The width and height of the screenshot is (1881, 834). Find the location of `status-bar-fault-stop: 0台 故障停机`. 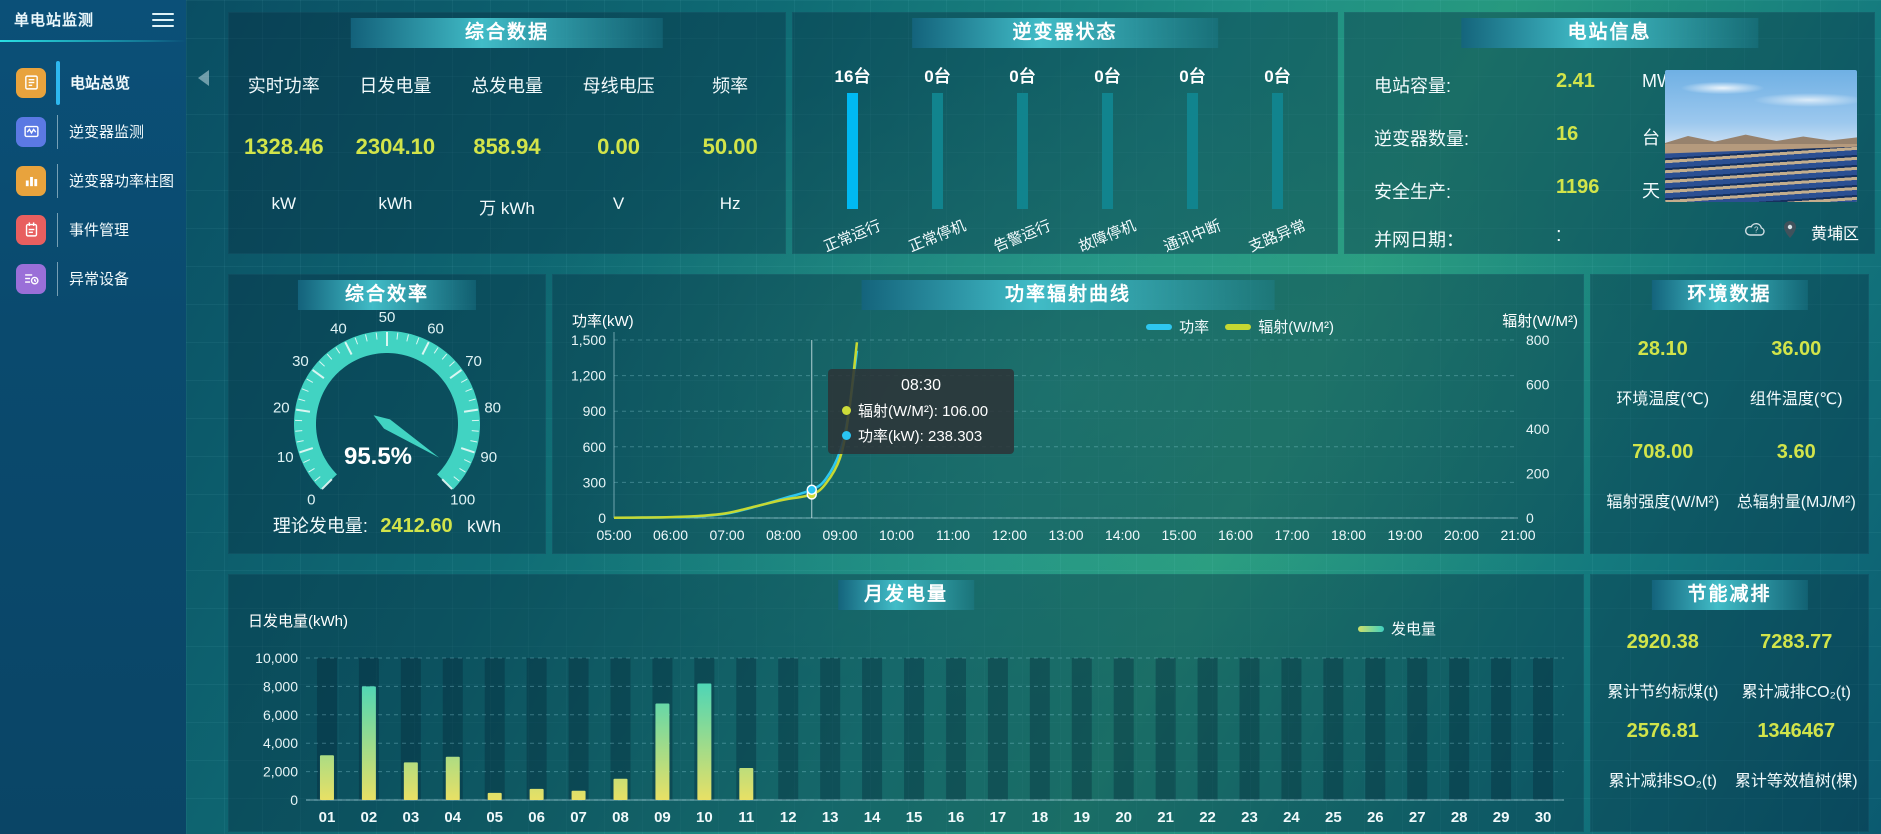

status-bar-fault-stop: 0台 故障停机 is located at coordinates (1107, 156).